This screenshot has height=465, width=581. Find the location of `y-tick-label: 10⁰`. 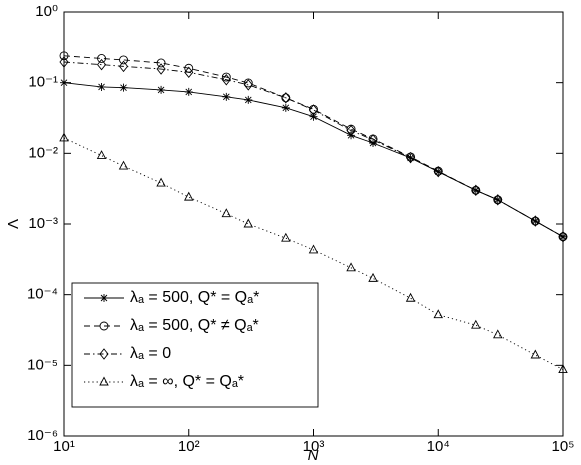

y-tick-label: 10⁰ is located at coordinates (46, 11).